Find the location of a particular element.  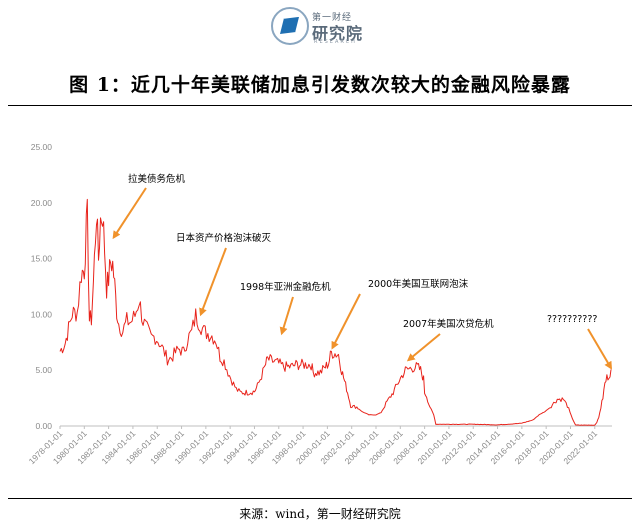

annotation-label: 2000年美国互联网泡沫 is located at coordinates (418, 284).